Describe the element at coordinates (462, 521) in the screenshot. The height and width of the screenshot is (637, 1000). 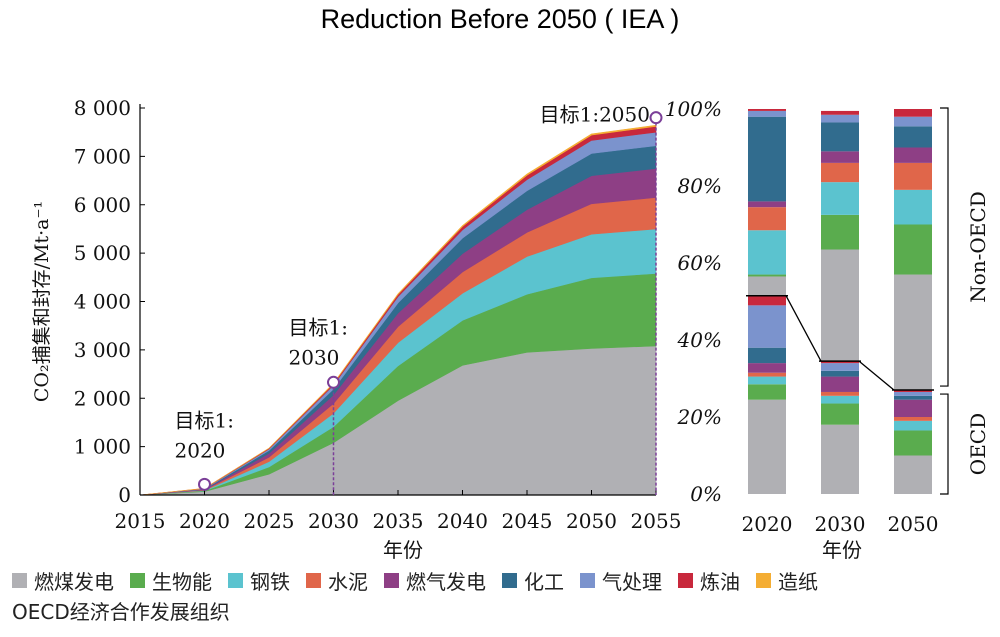
I see `x-tick-label: 2040` at that location.